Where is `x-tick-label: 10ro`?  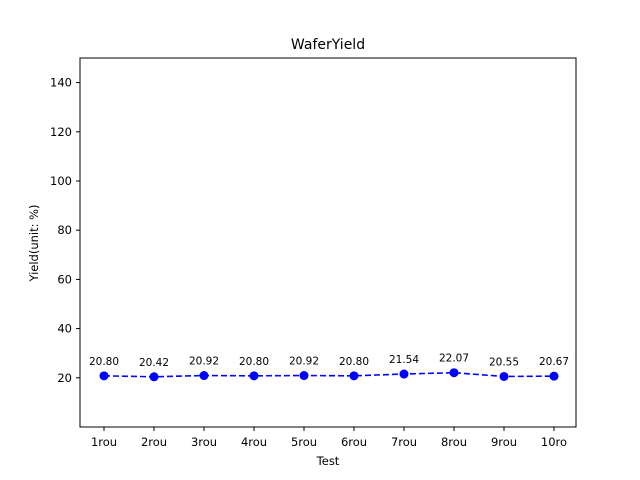
x-tick-label: 10ro is located at coordinates (554, 442).